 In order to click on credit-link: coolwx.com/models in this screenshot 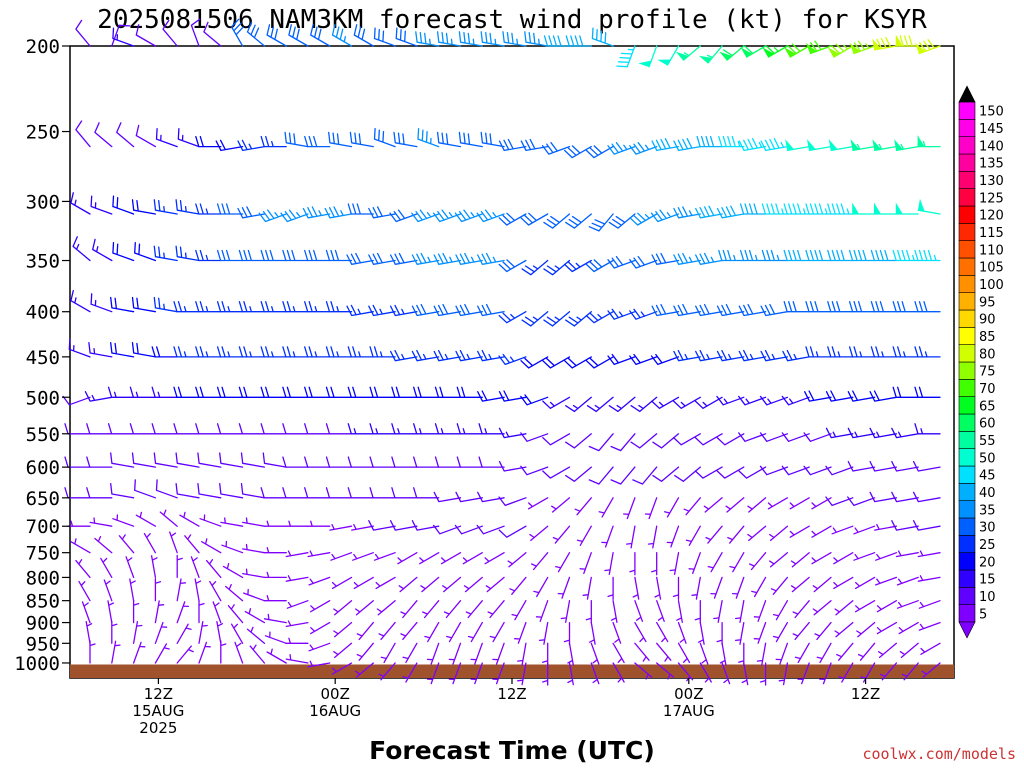, I will do `click(939, 754)`.